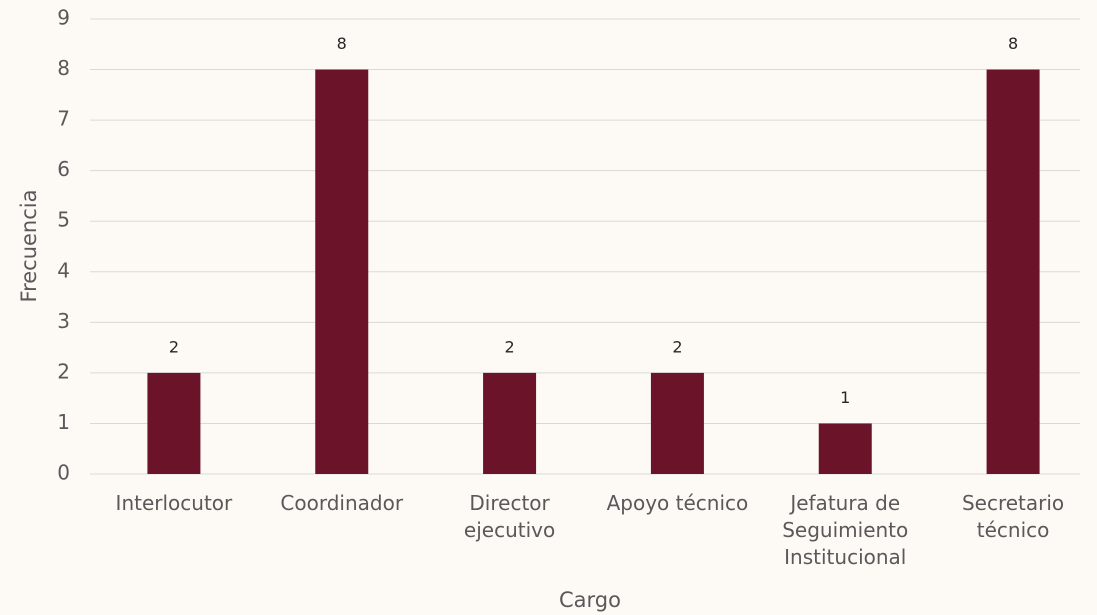 Image resolution: width=1097 pixels, height=615 pixels. Describe the element at coordinates (63, 18) in the screenshot. I see `y-tick-label: 9` at that location.